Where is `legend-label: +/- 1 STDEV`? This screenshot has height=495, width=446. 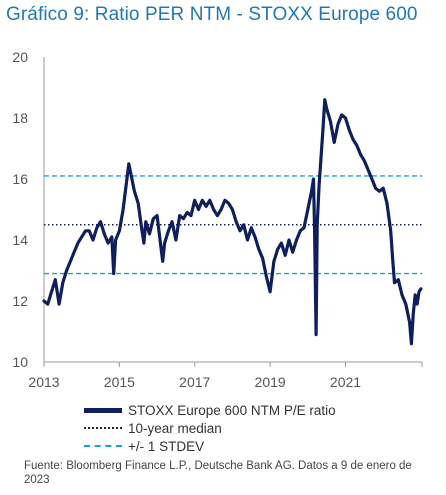 legend-label: +/- 1 STDEV is located at coordinates (166, 446).